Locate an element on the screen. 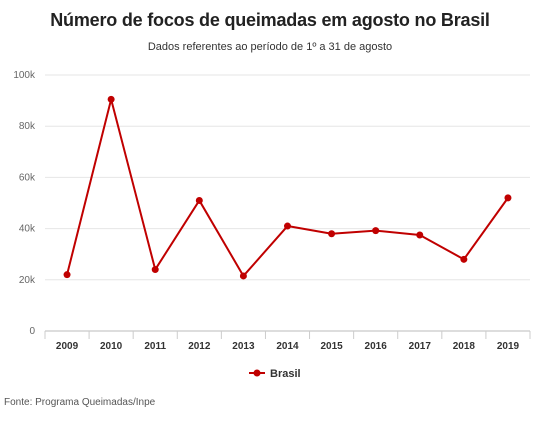 The height and width of the screenshot is (421, 540). x-tick-label: 2015 is located at coordinates (331, 346).